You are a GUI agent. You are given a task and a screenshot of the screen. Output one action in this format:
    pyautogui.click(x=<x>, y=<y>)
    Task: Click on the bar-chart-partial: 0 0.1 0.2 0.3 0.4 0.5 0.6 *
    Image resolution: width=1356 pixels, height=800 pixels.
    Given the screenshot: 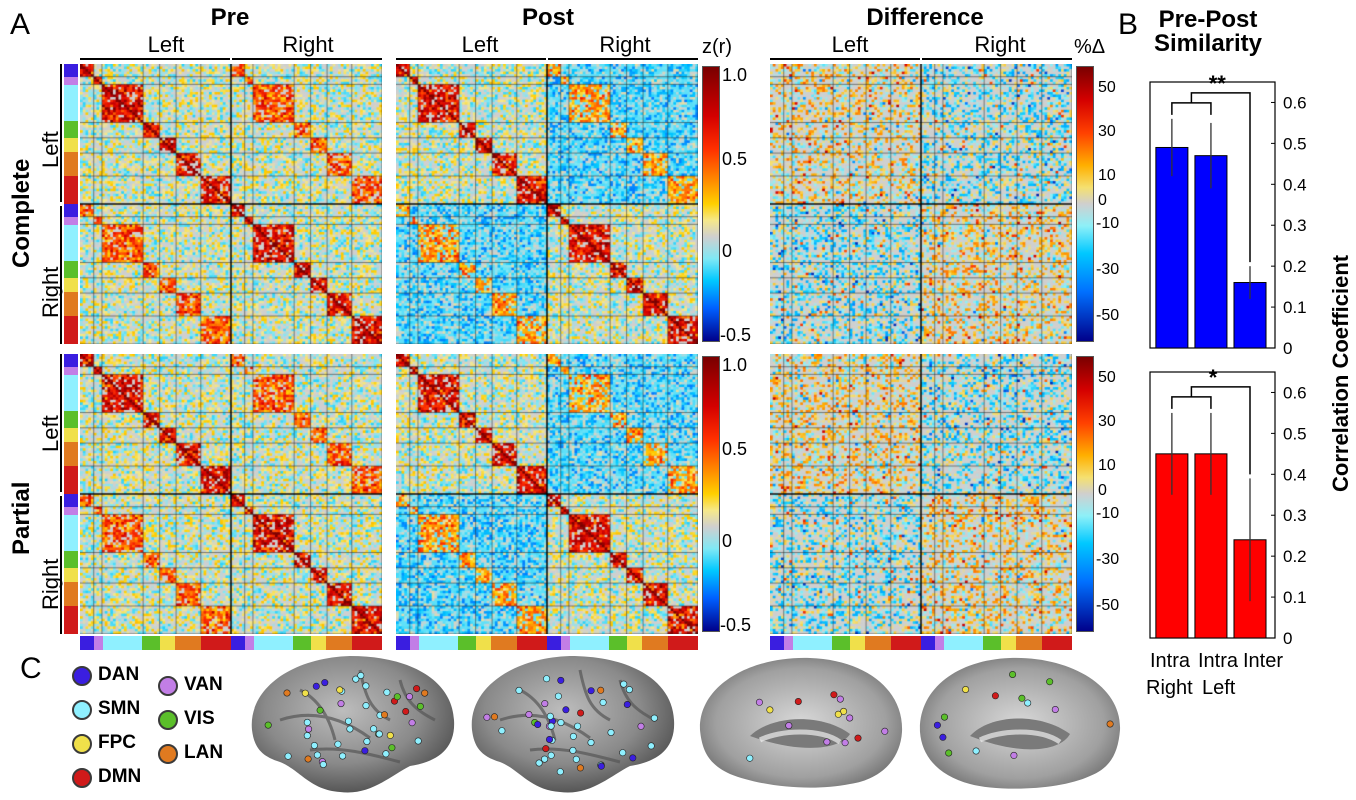 What is the action you would take?
    pyautogui.click(x=1228, y=506)
    